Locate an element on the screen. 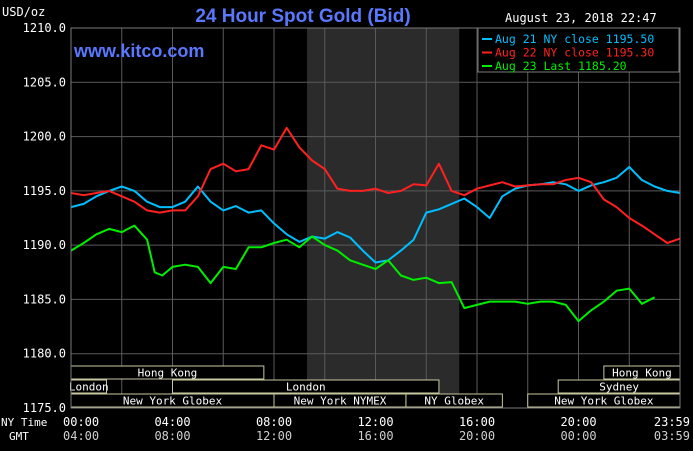 The width and height of the screenshot is (693, 451). x-tick-label-ny: 23:59 is located at coordinates (672, 422).